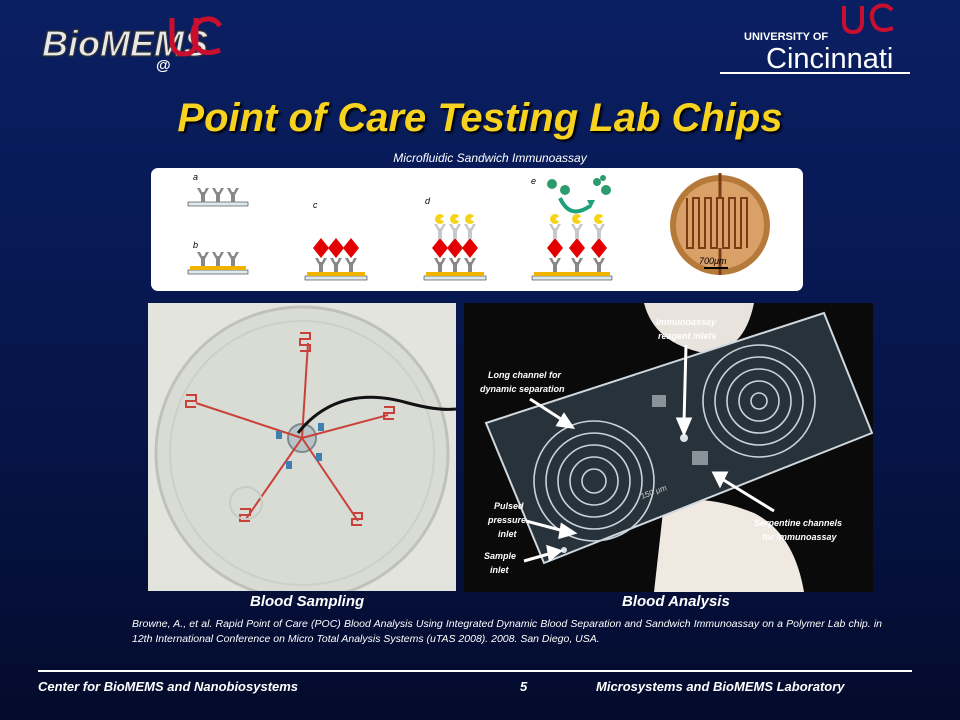 The height and width of the screenshot is (720, 960). I want to click on annotation-immunoassay-2: reagent inlets, so click(687, 336).